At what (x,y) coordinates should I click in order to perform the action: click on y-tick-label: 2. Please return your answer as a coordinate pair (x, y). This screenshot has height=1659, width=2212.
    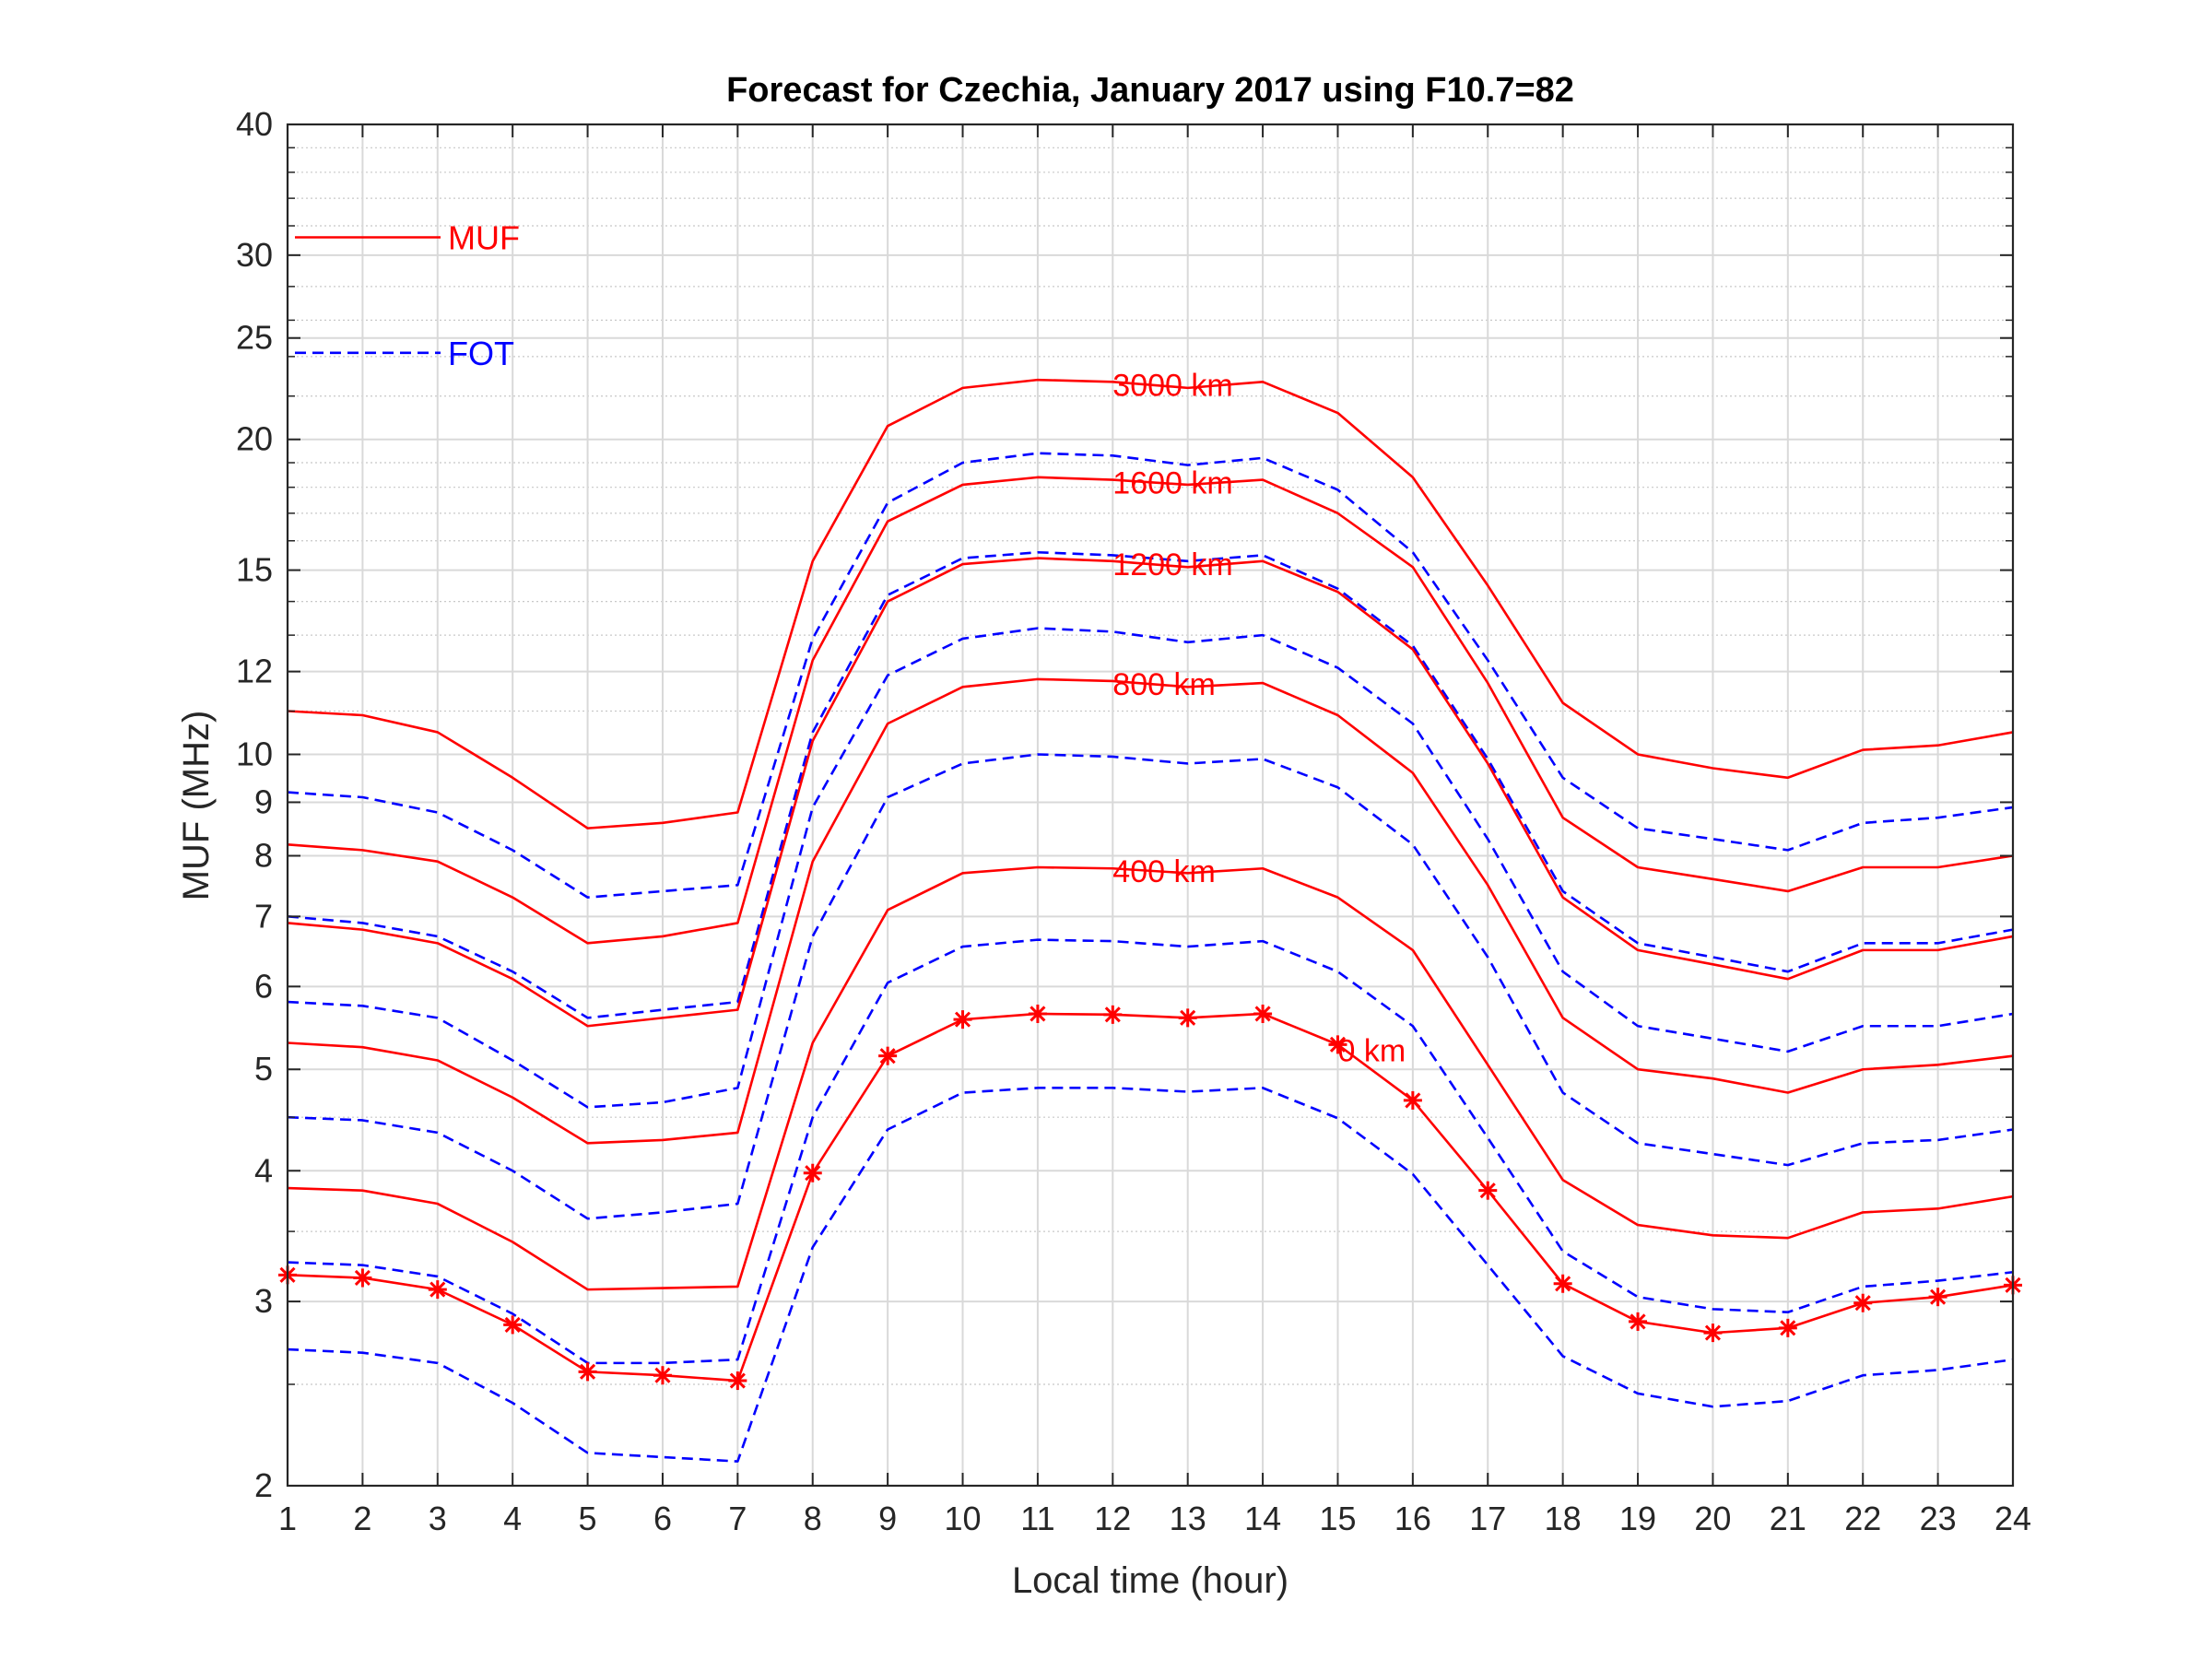
    Looking at the image, I should click on (263, 1485).